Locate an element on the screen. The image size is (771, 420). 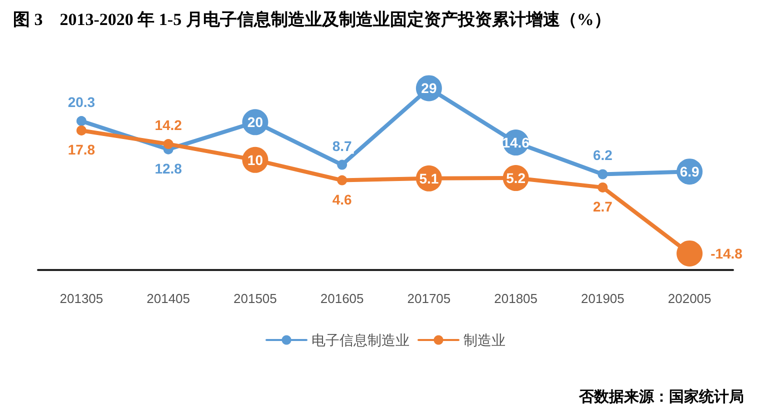
data-label: 2.7 is located at coordinates (602, 206).